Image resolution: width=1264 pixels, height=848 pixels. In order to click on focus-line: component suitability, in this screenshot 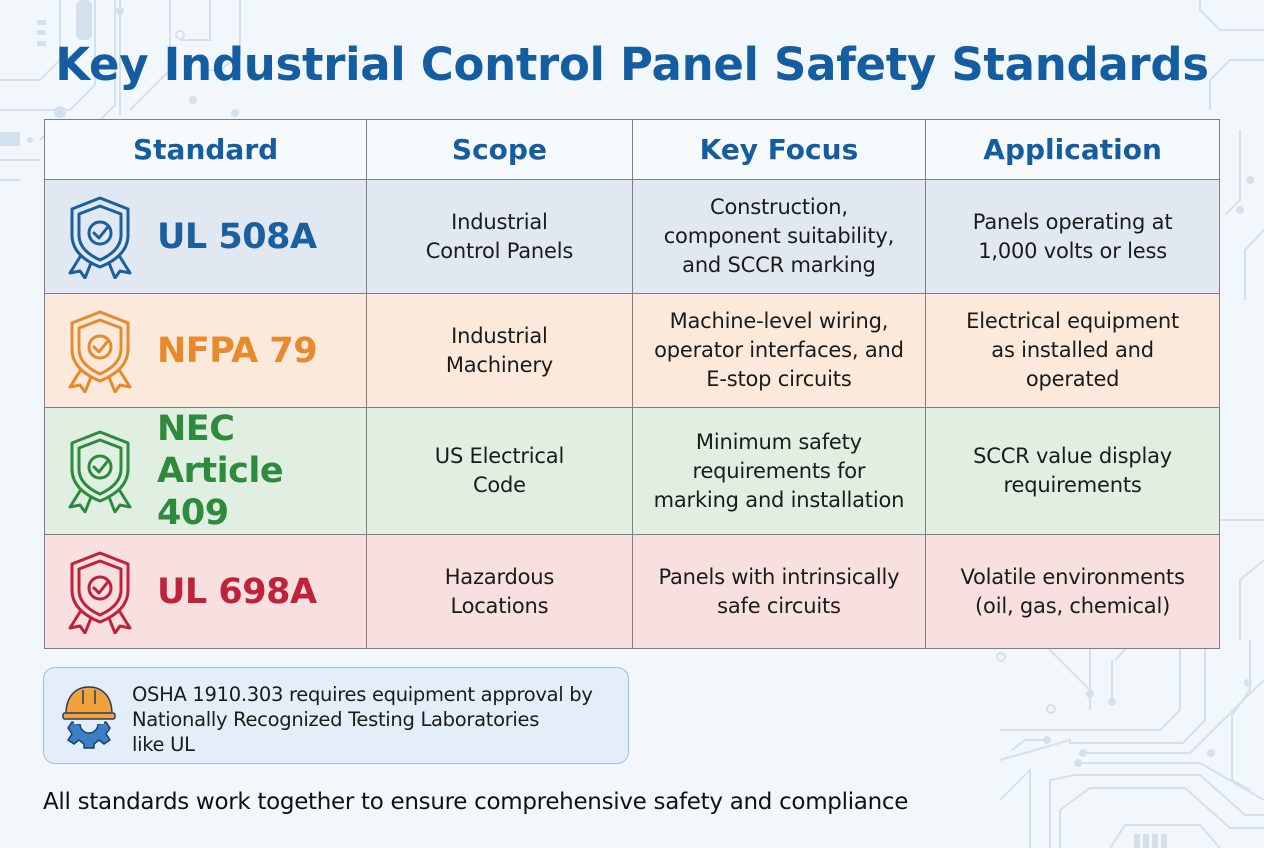, I will do `click(779, 236)`.